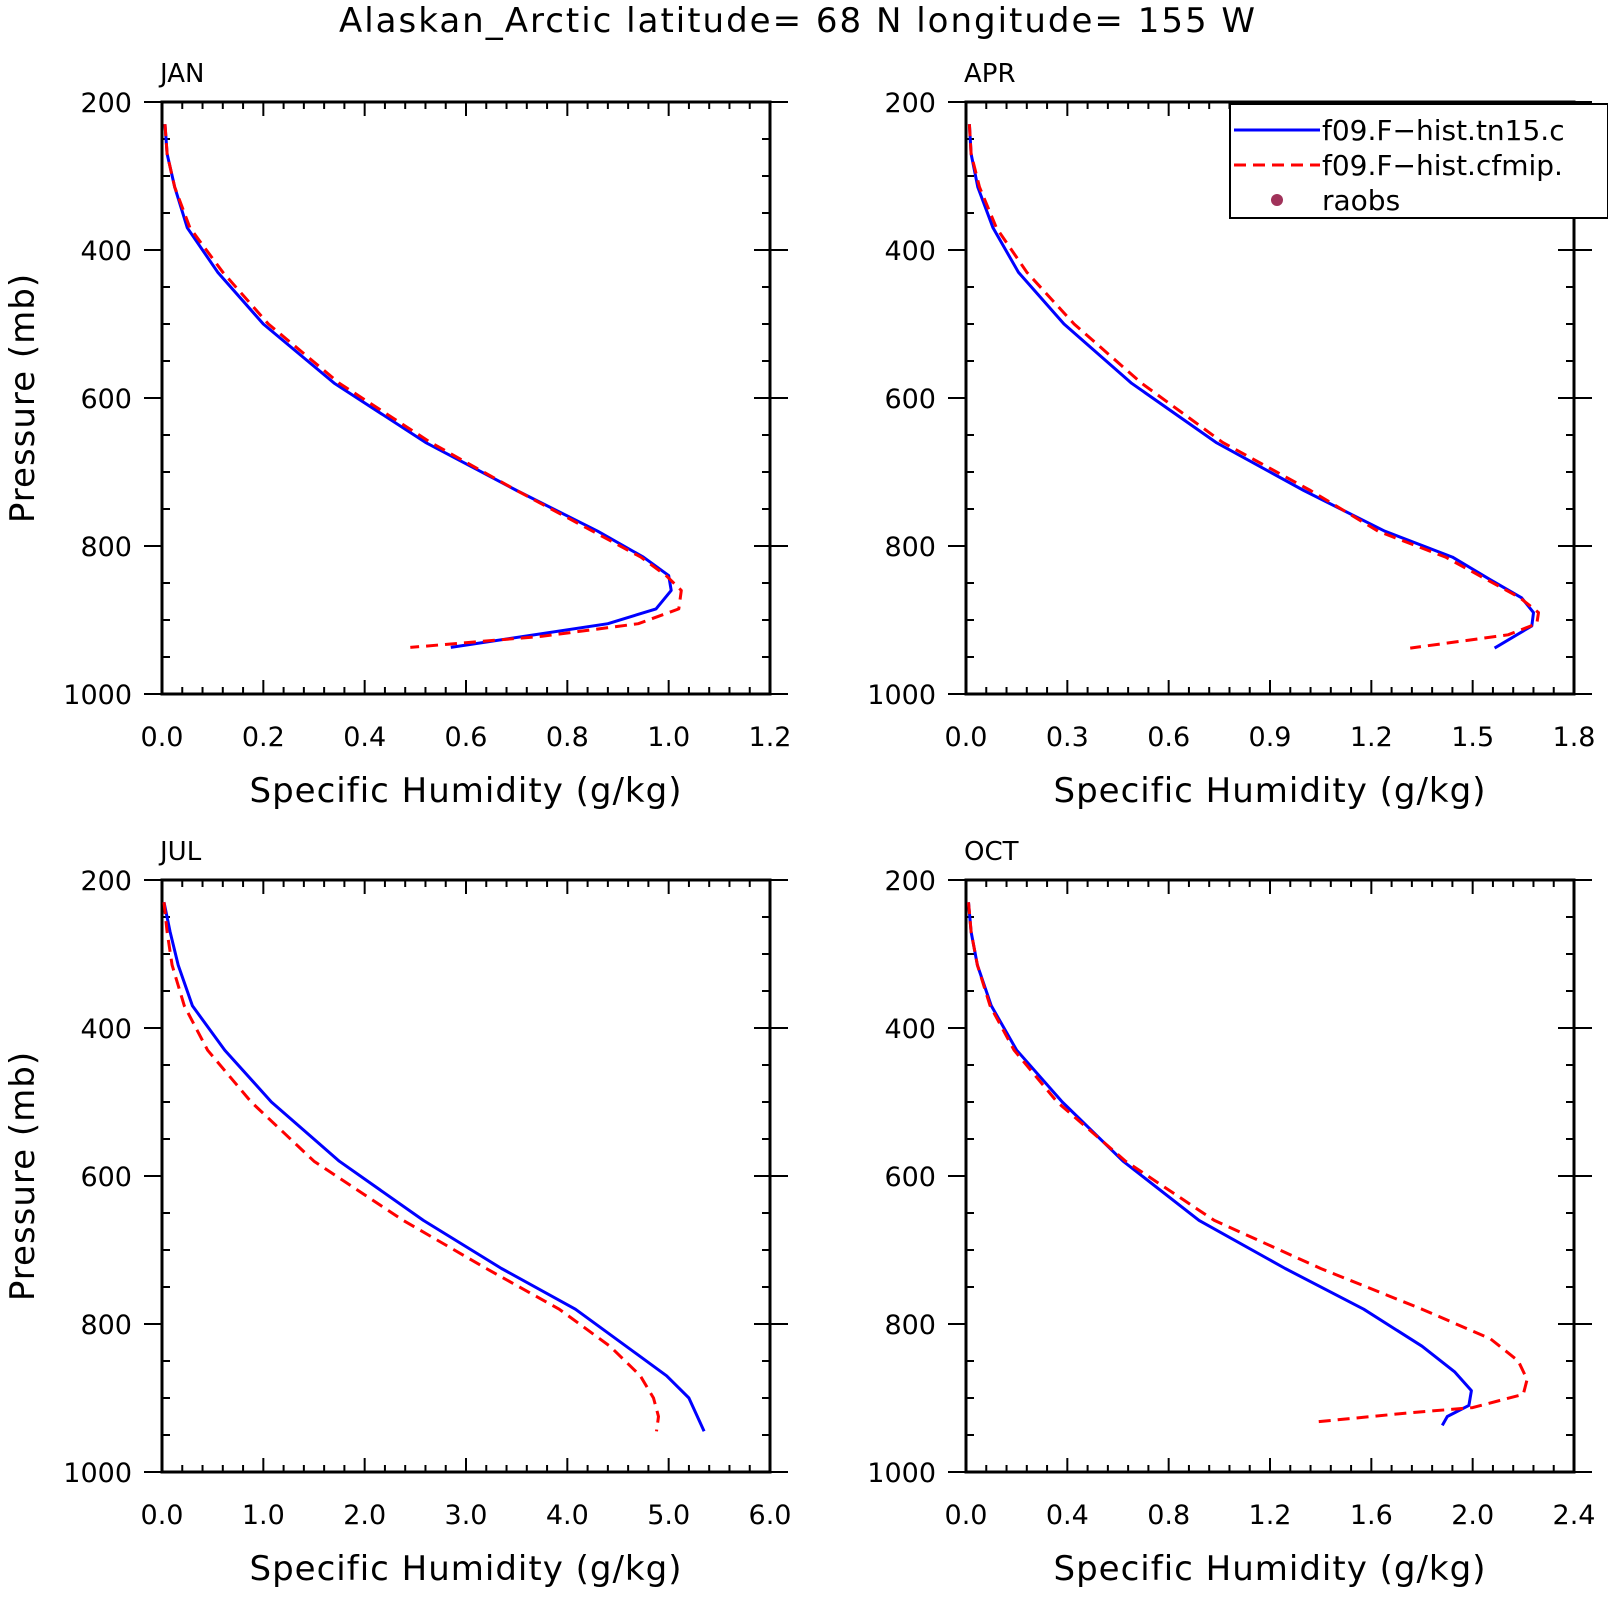 The height and width of the screenshot is (1602, 1608). What do you see at coordinates (1067, 737) in the screenshot?
I see `x-tick-label: 0.3` at bounding box center [1067, 737].